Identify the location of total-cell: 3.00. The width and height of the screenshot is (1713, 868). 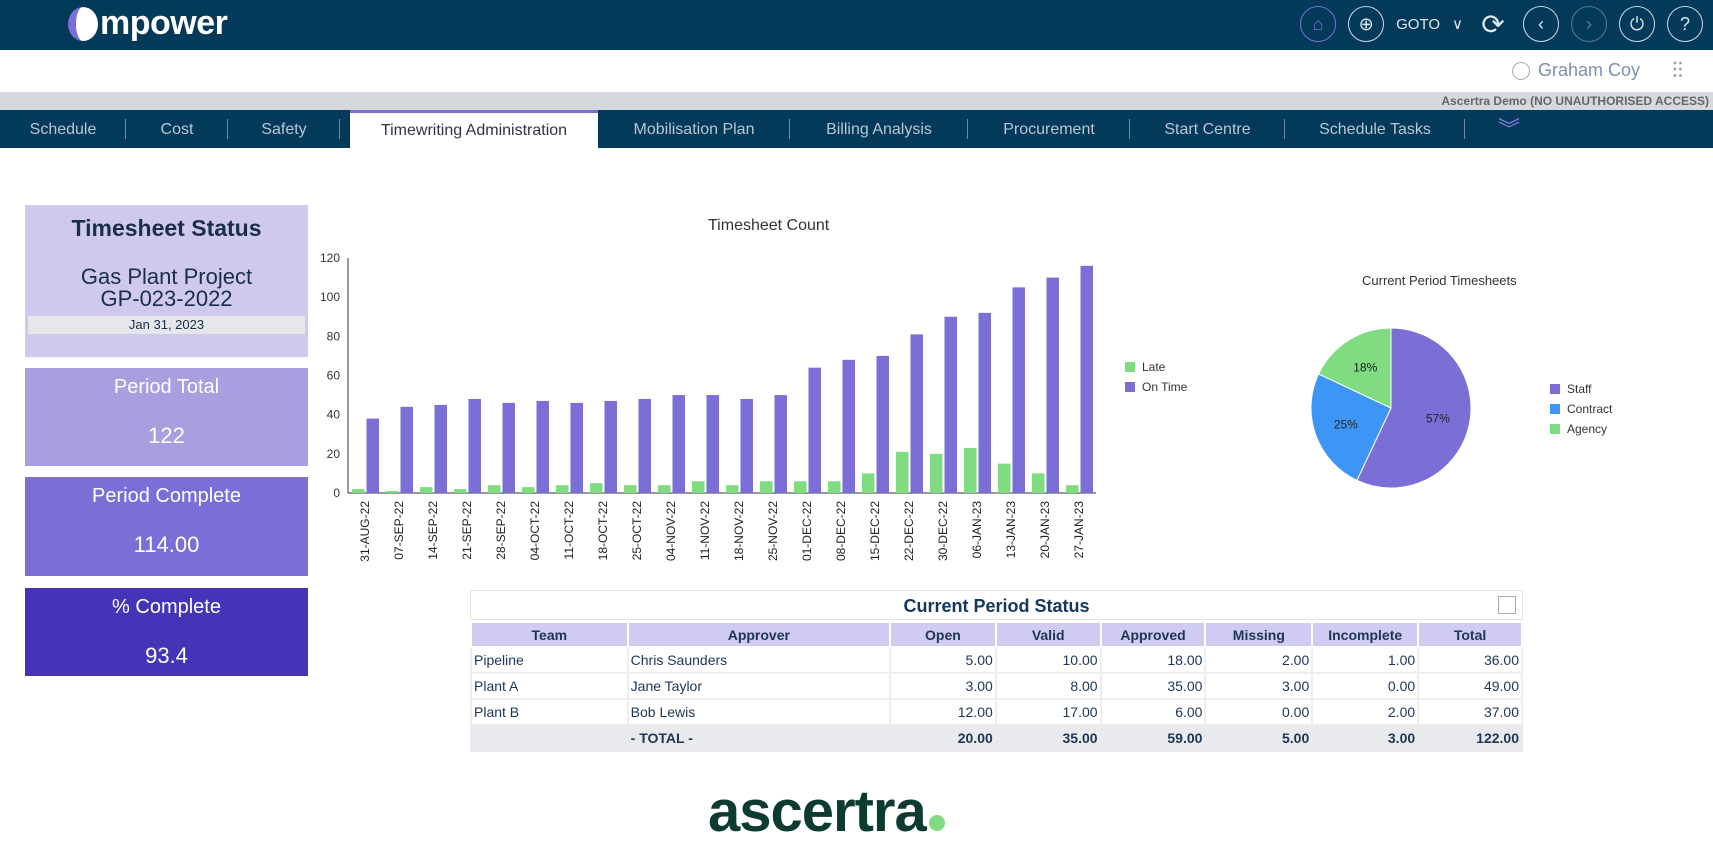
(1365, 738).